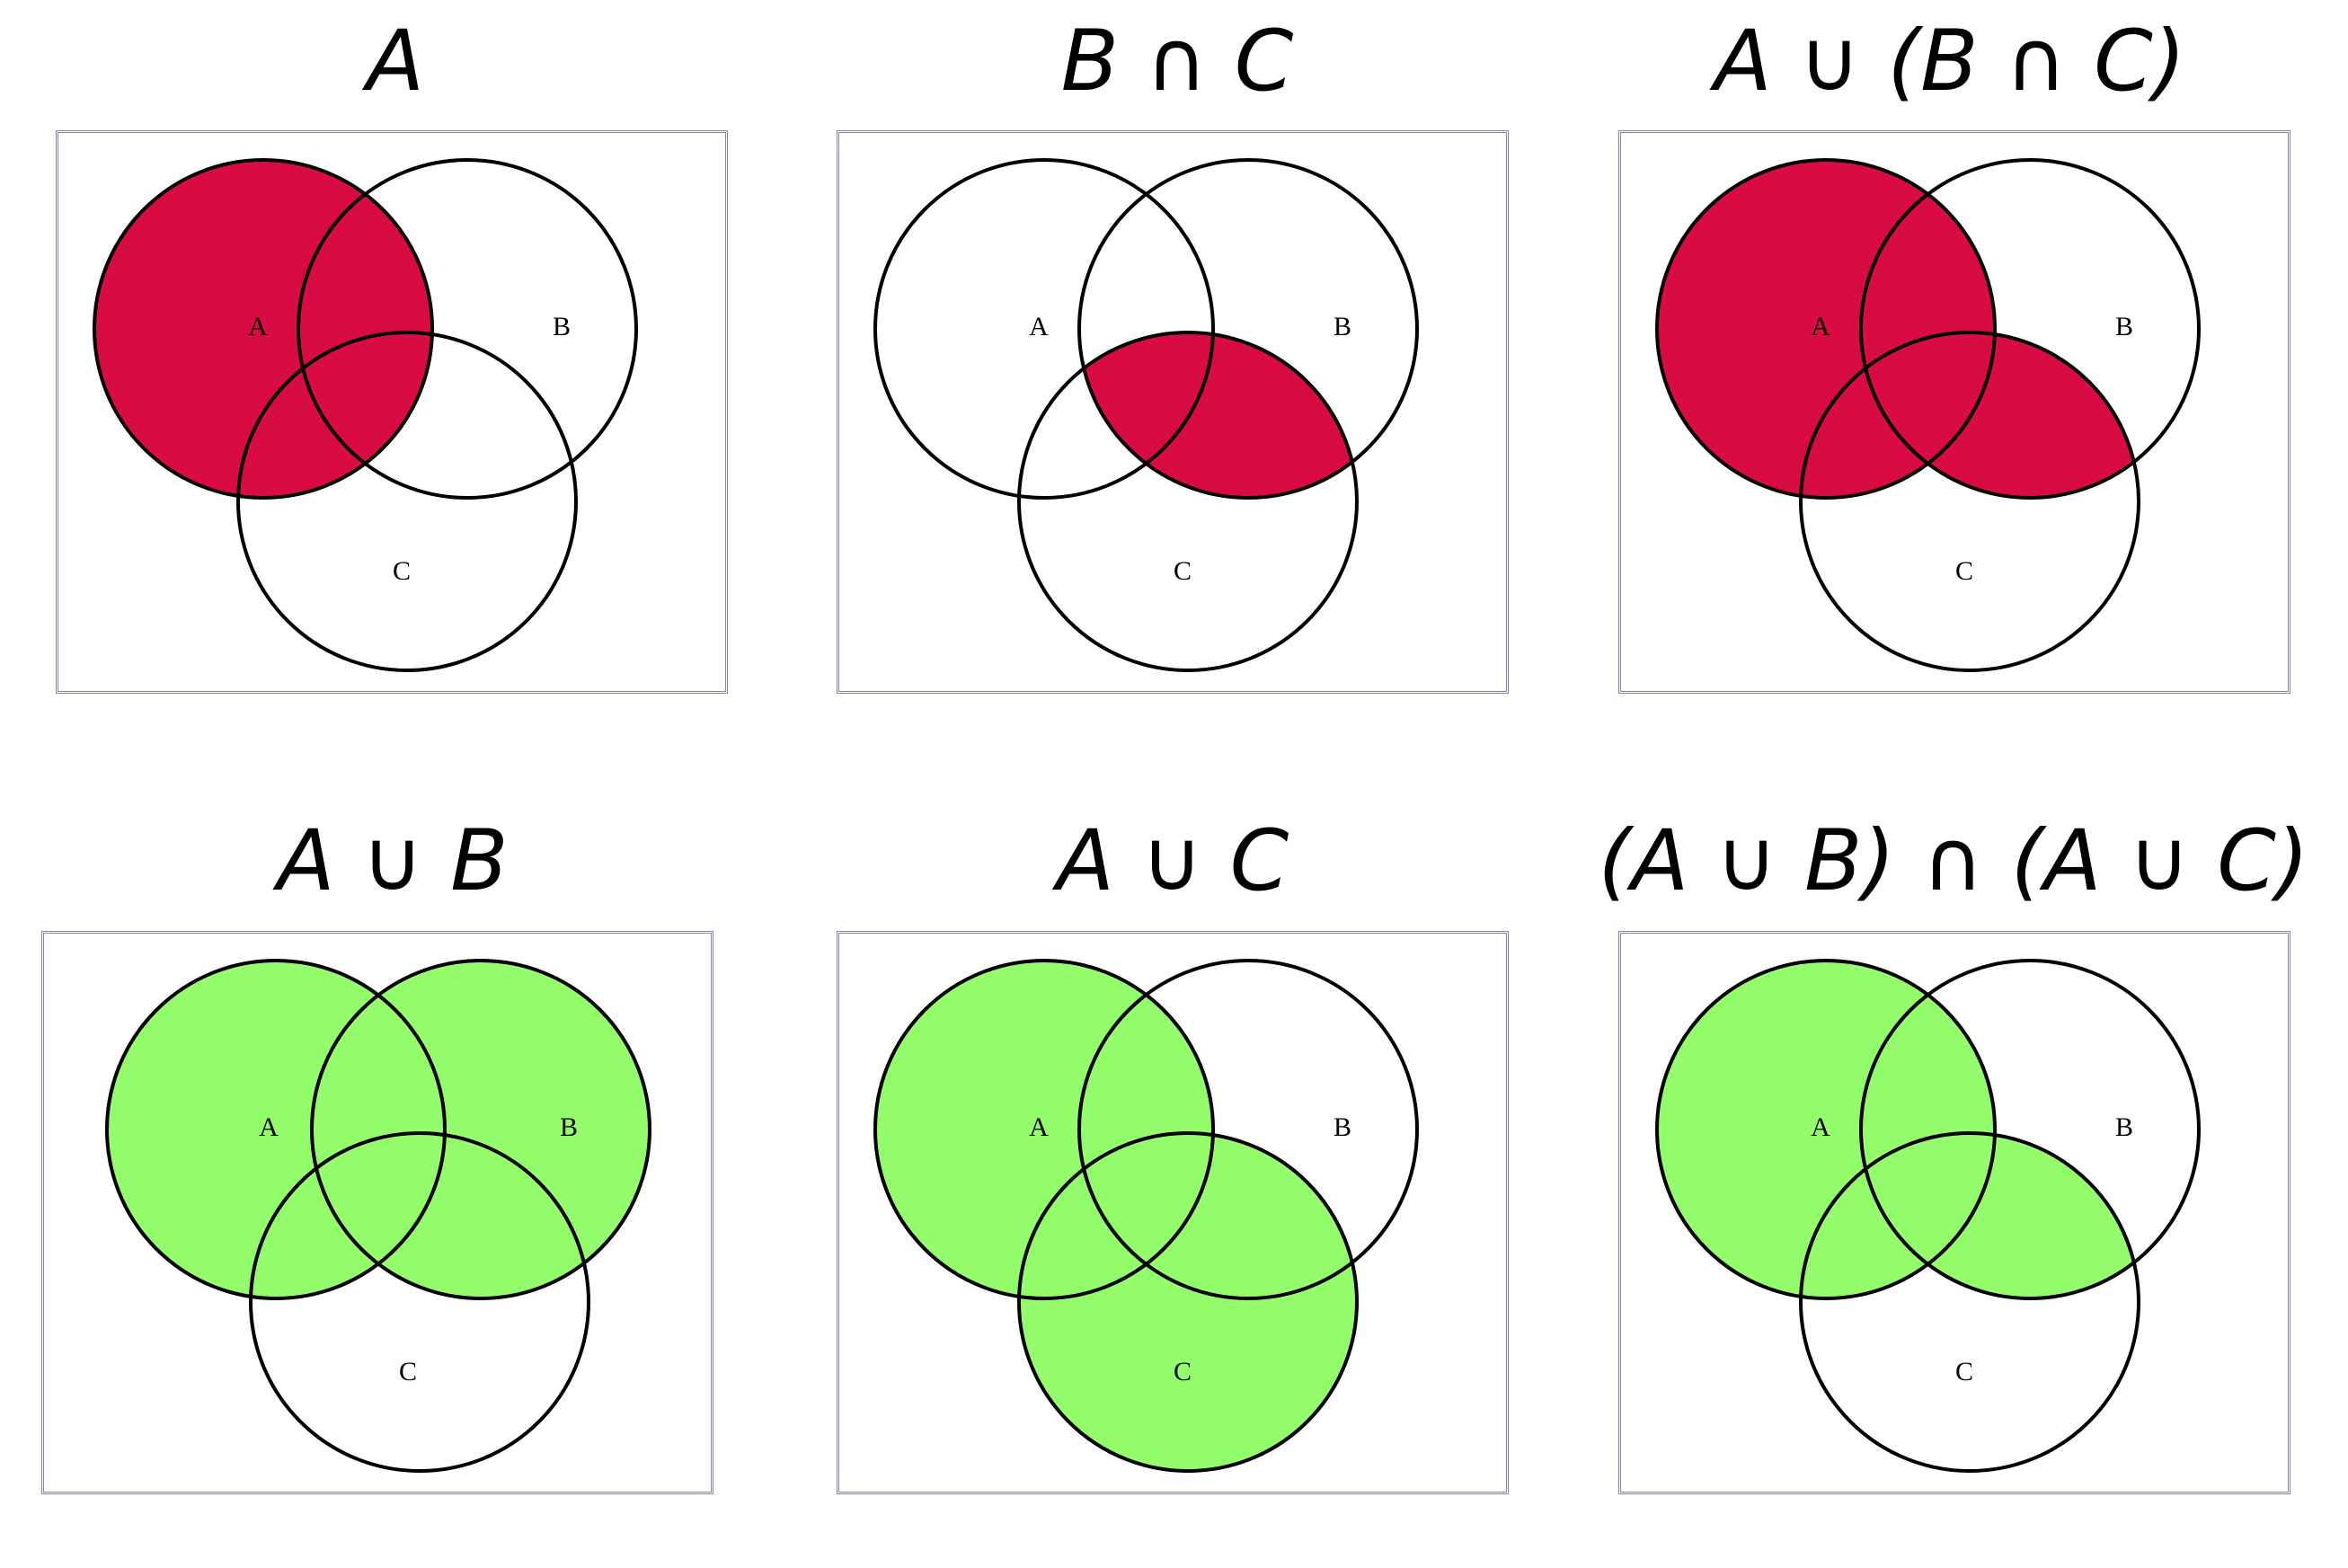  I want to click on panel-title: (A ∪ B) ∩ (A ∪ C), so click(1954, 861).